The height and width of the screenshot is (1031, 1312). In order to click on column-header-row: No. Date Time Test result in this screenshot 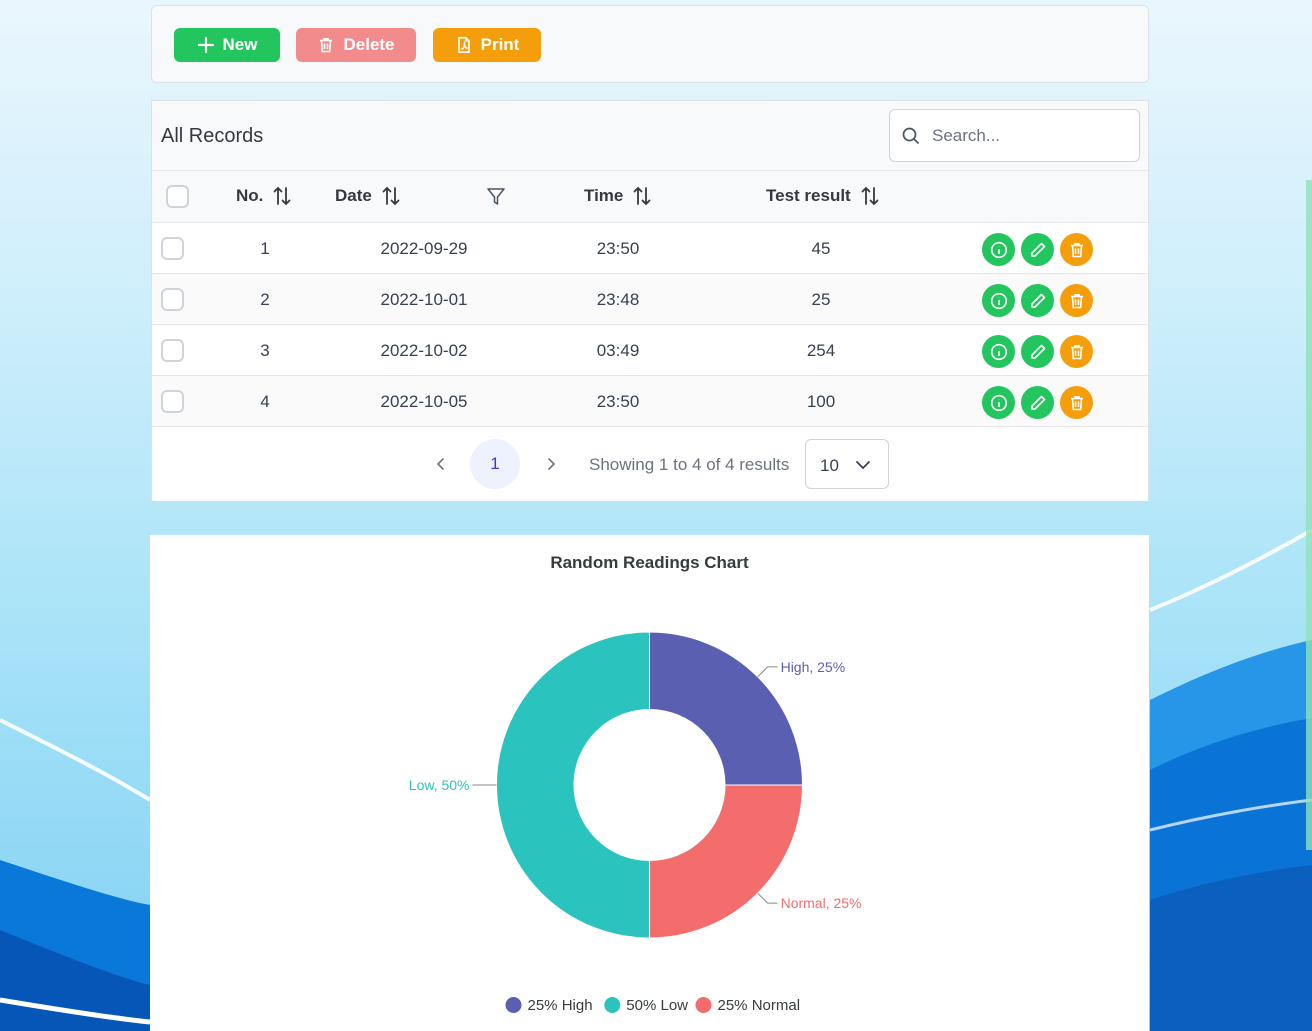, I will do `click(650, 197)`.